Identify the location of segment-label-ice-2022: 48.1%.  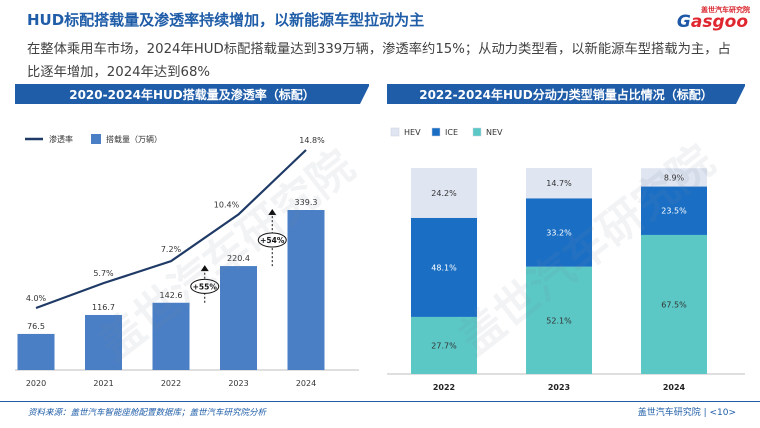
(444, 267).